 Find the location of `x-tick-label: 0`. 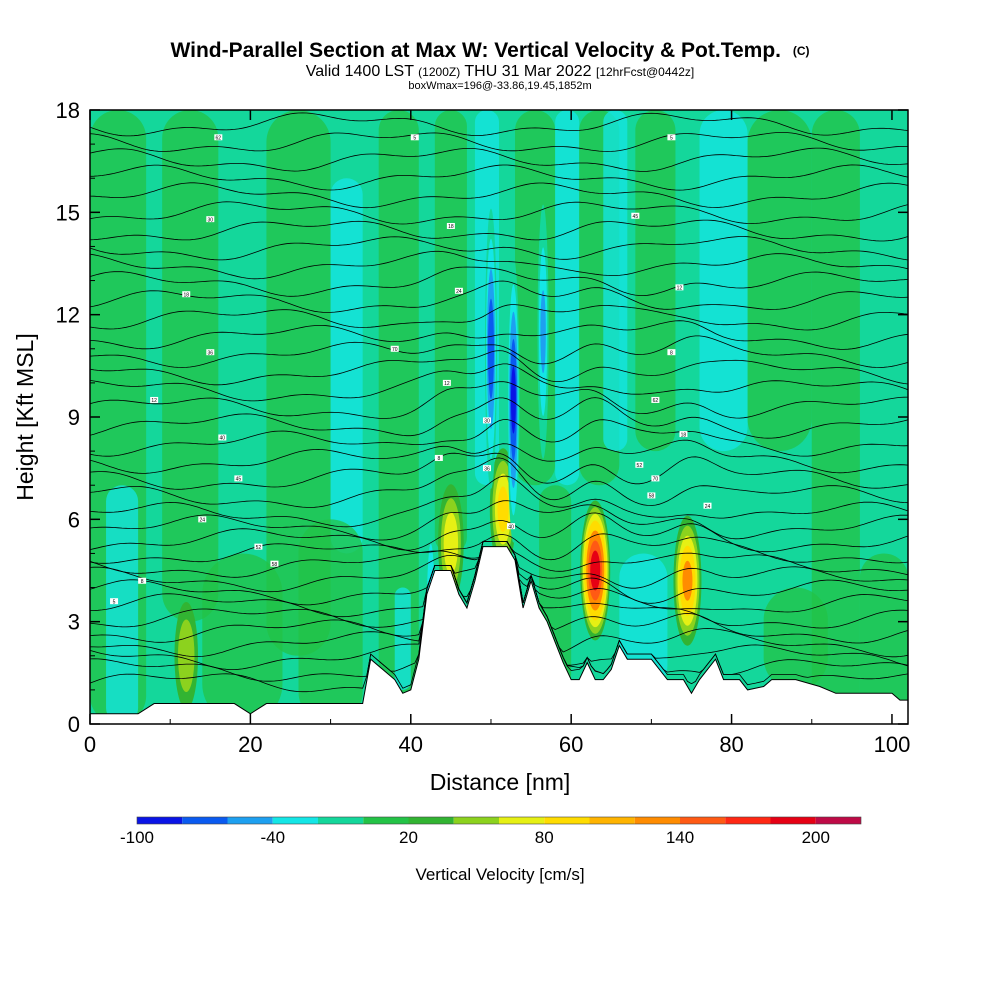

x-tick-label: 0 is located at coordinates (90, 744).